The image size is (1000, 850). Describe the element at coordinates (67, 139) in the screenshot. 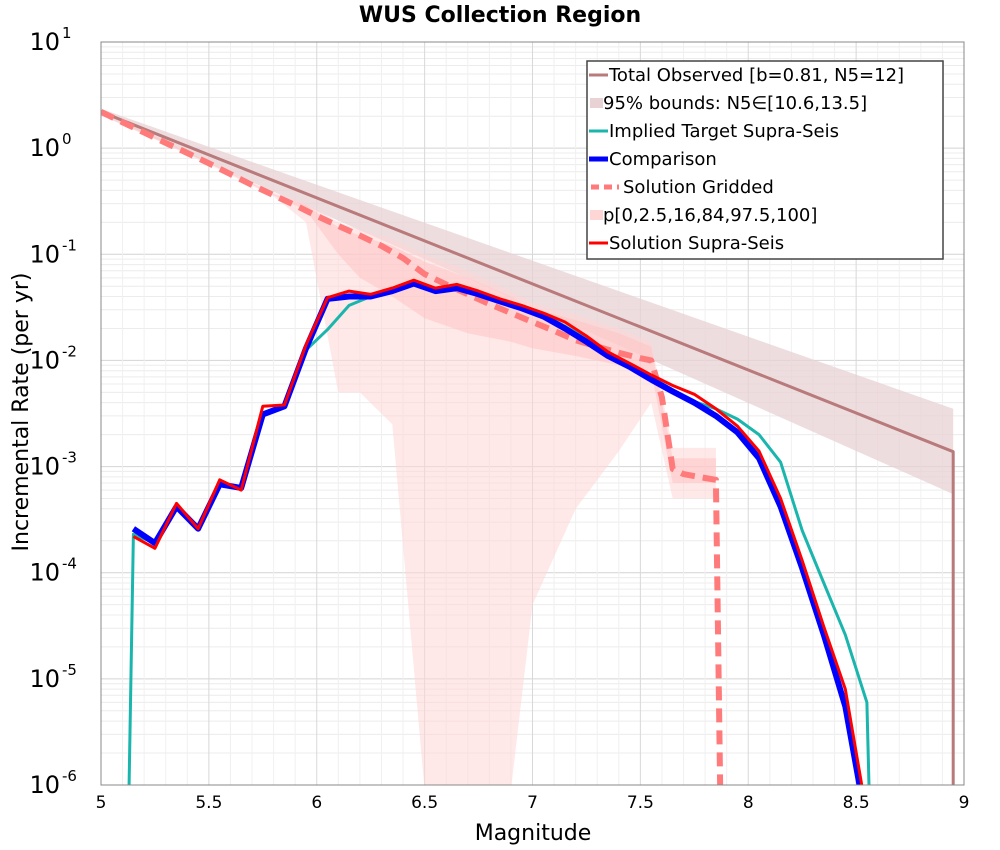

I see `y-tick-exponent: 0` at that location.